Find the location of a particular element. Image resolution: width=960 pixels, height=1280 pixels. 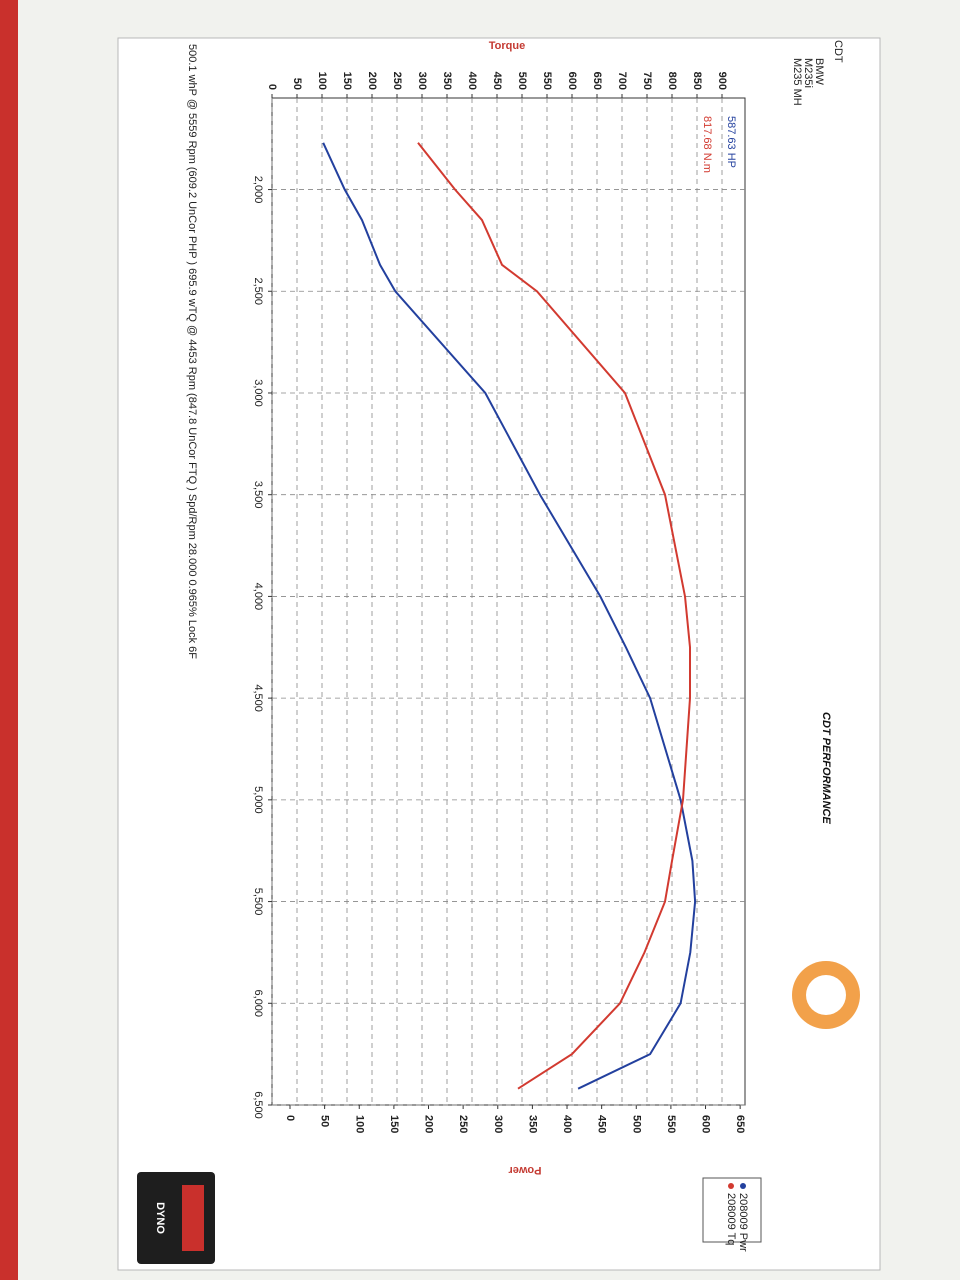

y-tick-label: 300 is located at coordinates (422, 81).